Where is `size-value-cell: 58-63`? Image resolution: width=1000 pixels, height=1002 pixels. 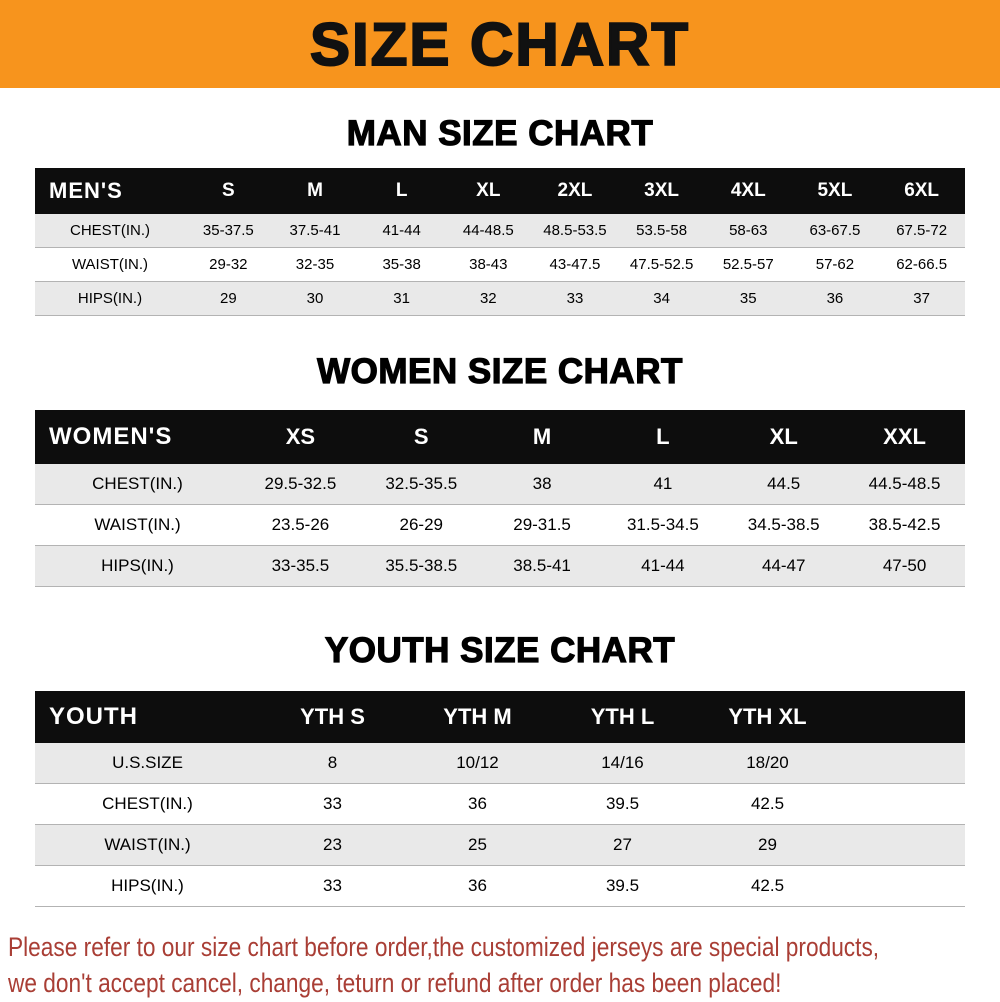 size-value-cell: 58-63 is located at coordinates (748, 231).